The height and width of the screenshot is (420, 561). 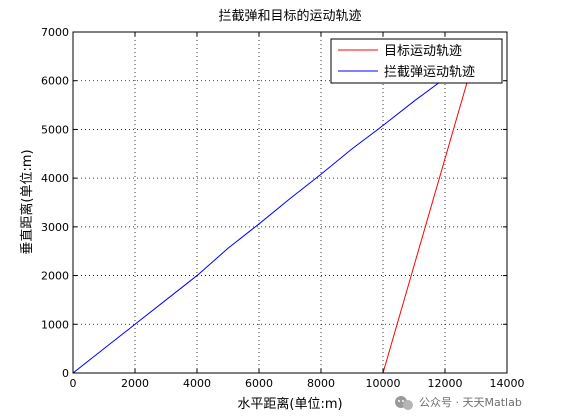 What do you see at coordinates (429, 72) in the screenshot?
I see `legend-label-interceptor: 拦截弹运动轨迹` at bounding box center [429, 72].